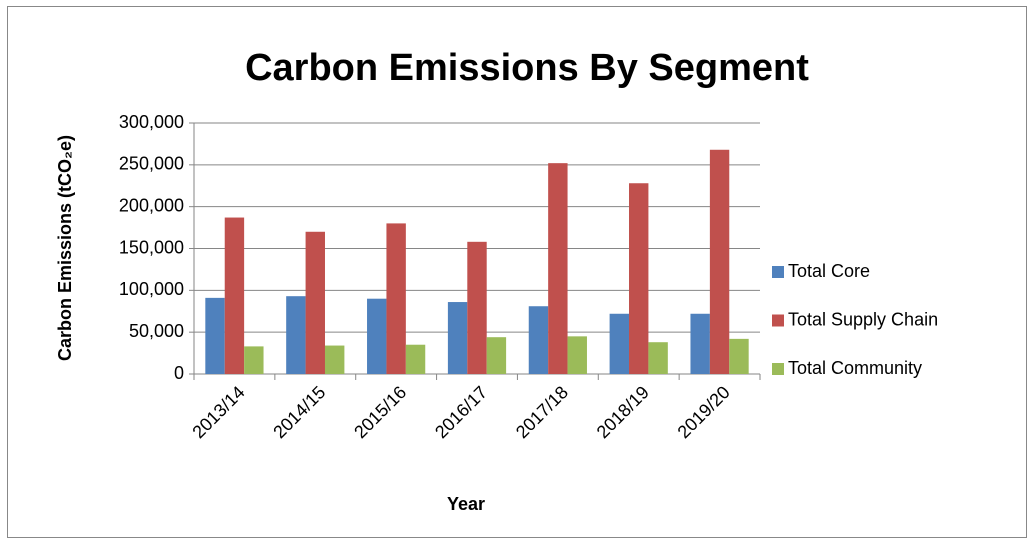 The image size is (1034, 543). What do you see at coordinates (829, 271) in the screenshot?
I see `legend-label: Total Core` at bounding box center [829, 271].